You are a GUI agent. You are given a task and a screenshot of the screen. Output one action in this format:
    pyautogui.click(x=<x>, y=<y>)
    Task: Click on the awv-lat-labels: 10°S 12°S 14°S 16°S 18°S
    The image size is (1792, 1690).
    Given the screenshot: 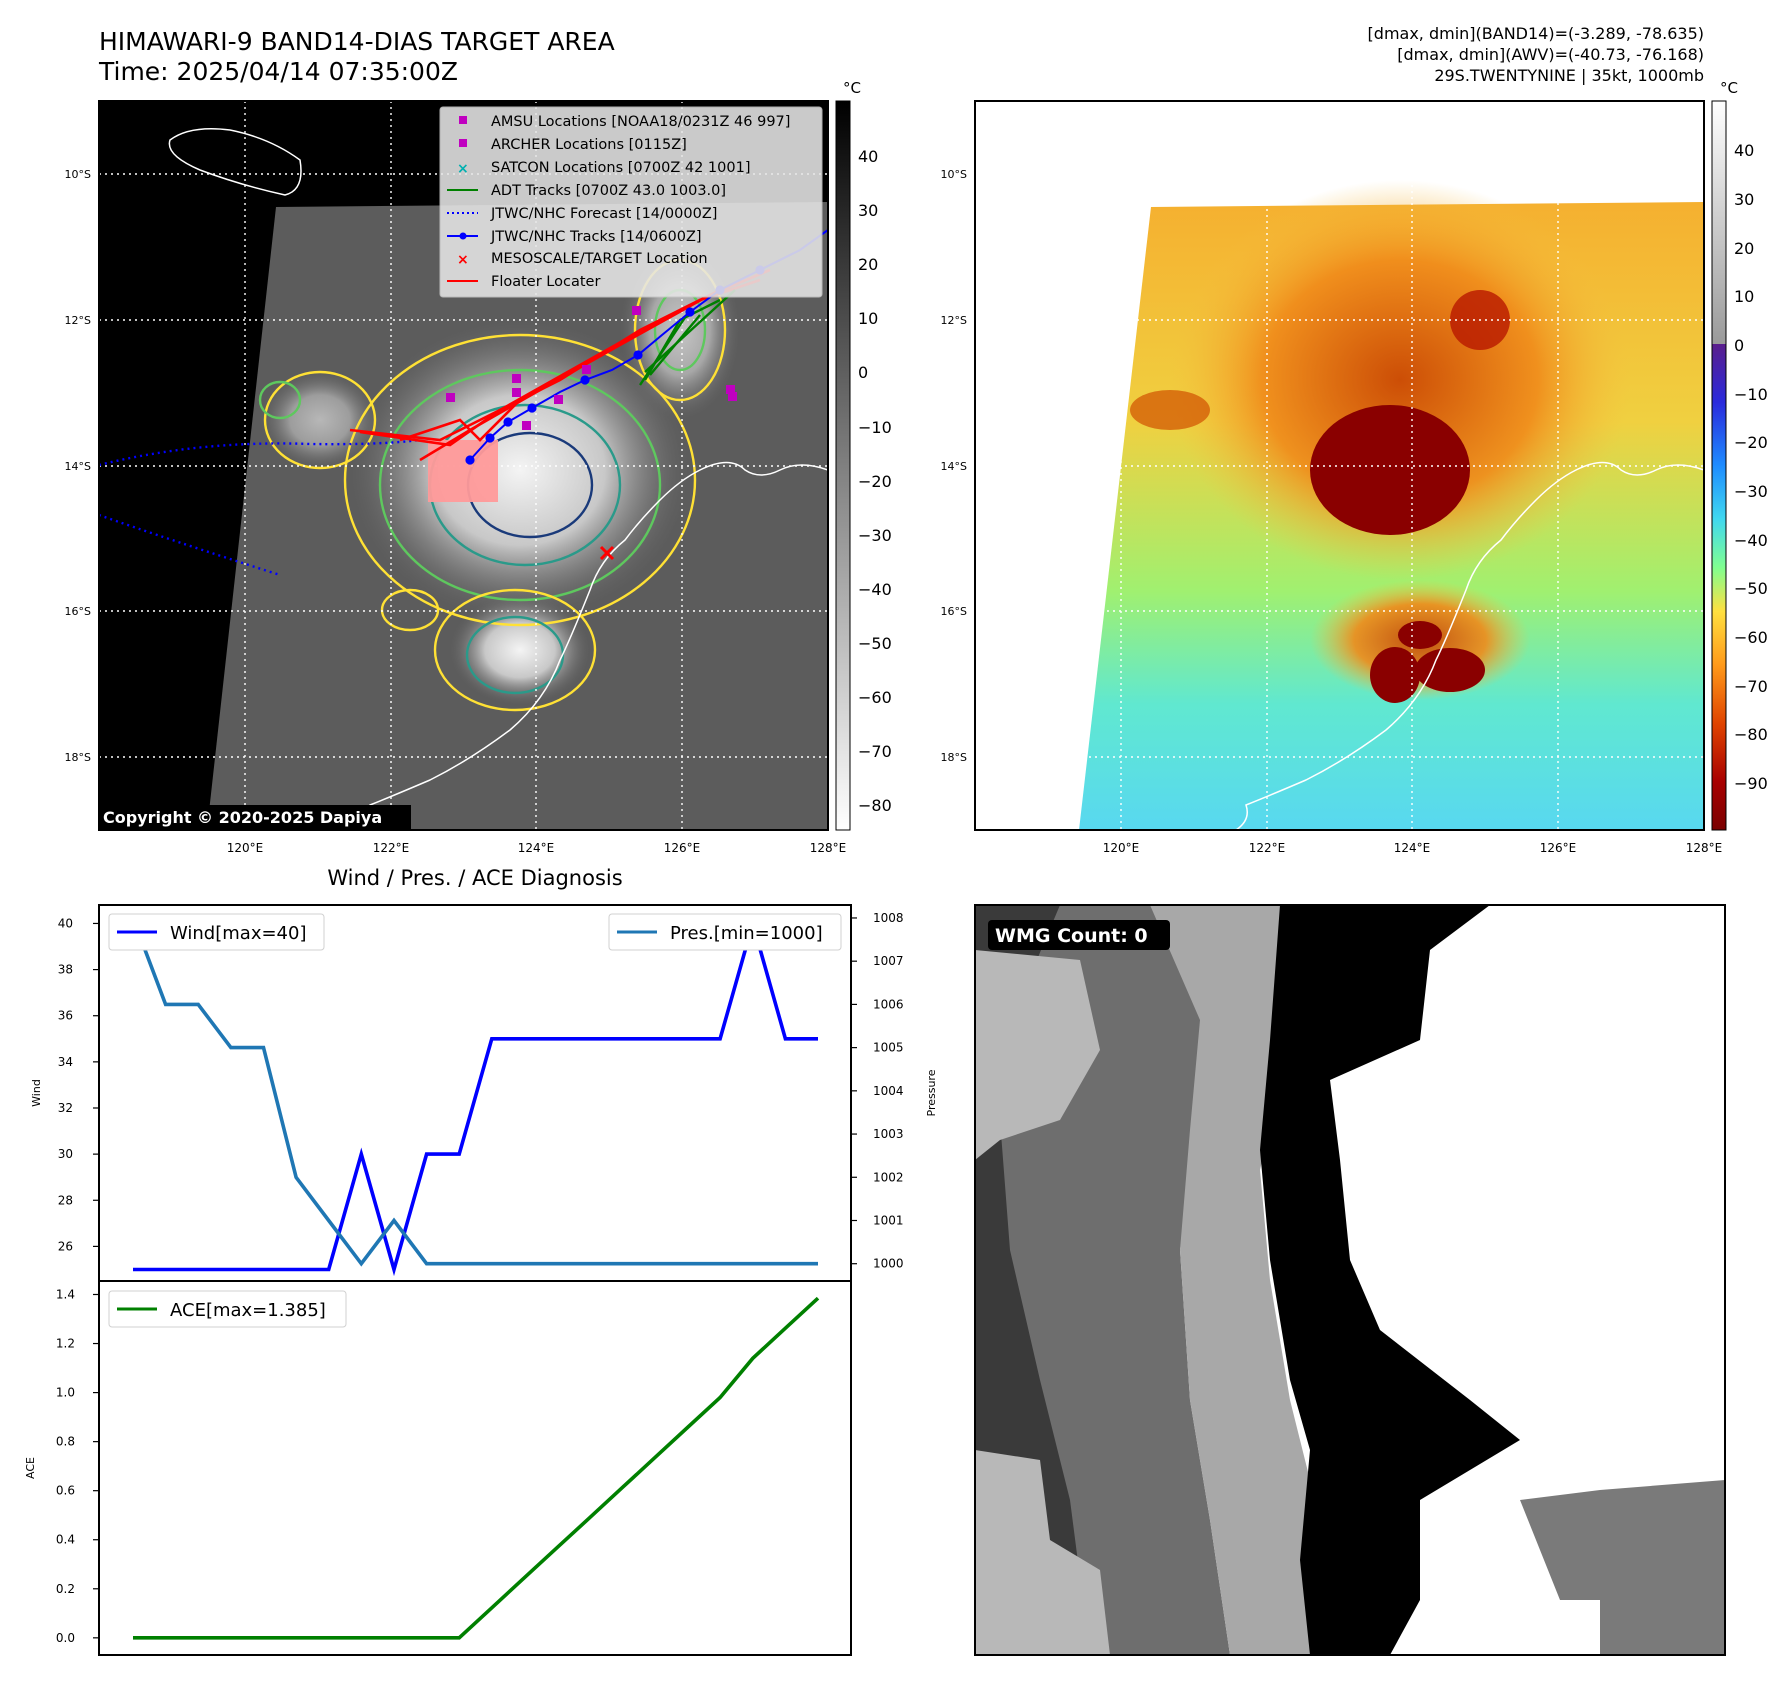 What is the action you would take?
    pyautogui.click(x=954, y=466)
    